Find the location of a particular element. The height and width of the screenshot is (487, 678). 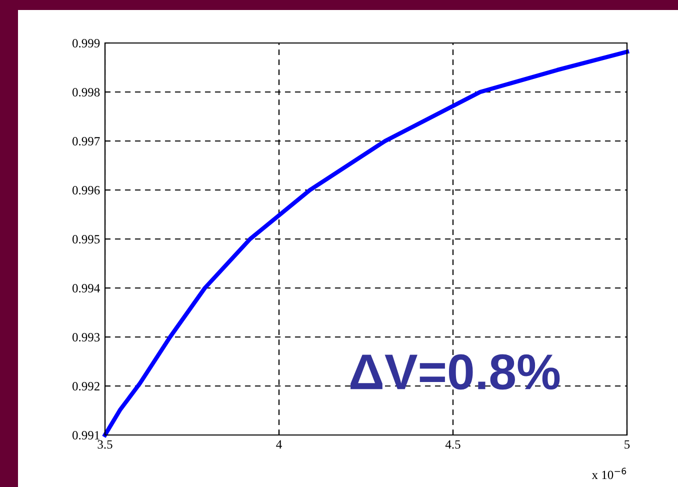

y-tick-label: 0.991 is located at coordinates (86, 435).